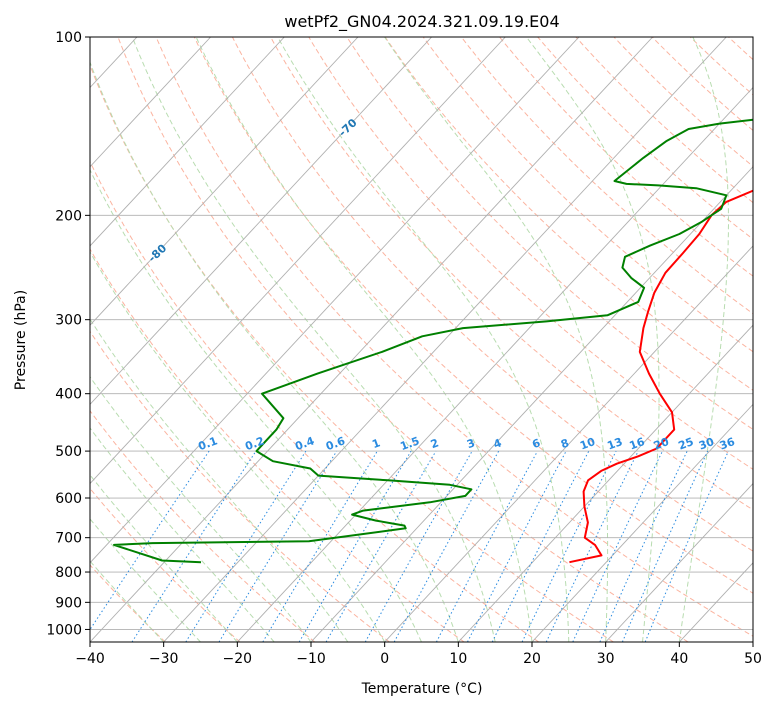 The width and height of the screenshot is (775, 708). Describe the element at coordinates (458, 659) in the screenshot. I see `x-tick-label: 10` at that location.